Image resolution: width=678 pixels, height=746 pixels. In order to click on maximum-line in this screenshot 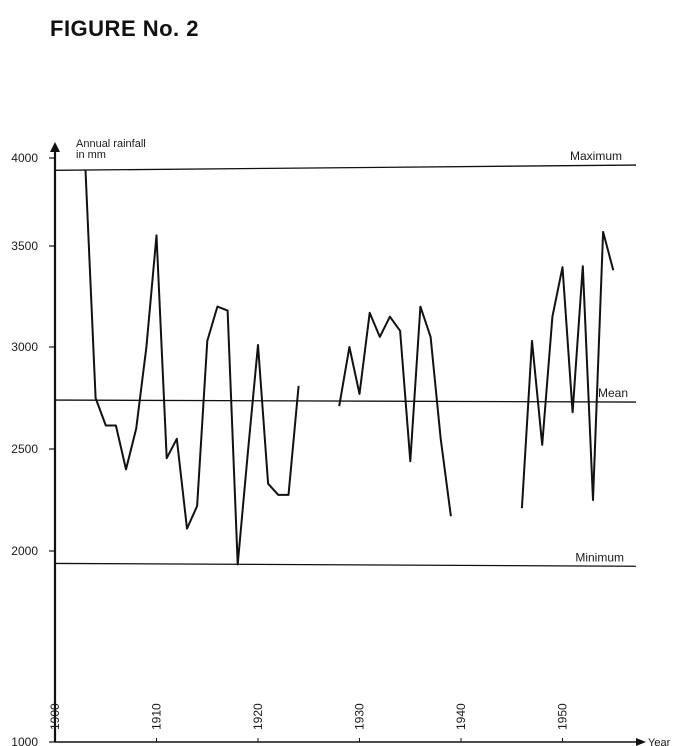, I will do `click(345, 167)`.